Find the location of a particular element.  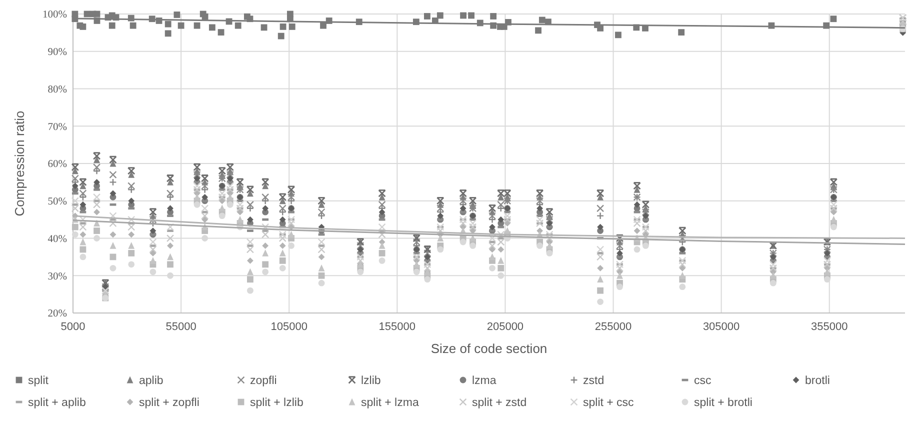

legend-label: brotli is located at coordinates (817, 381).